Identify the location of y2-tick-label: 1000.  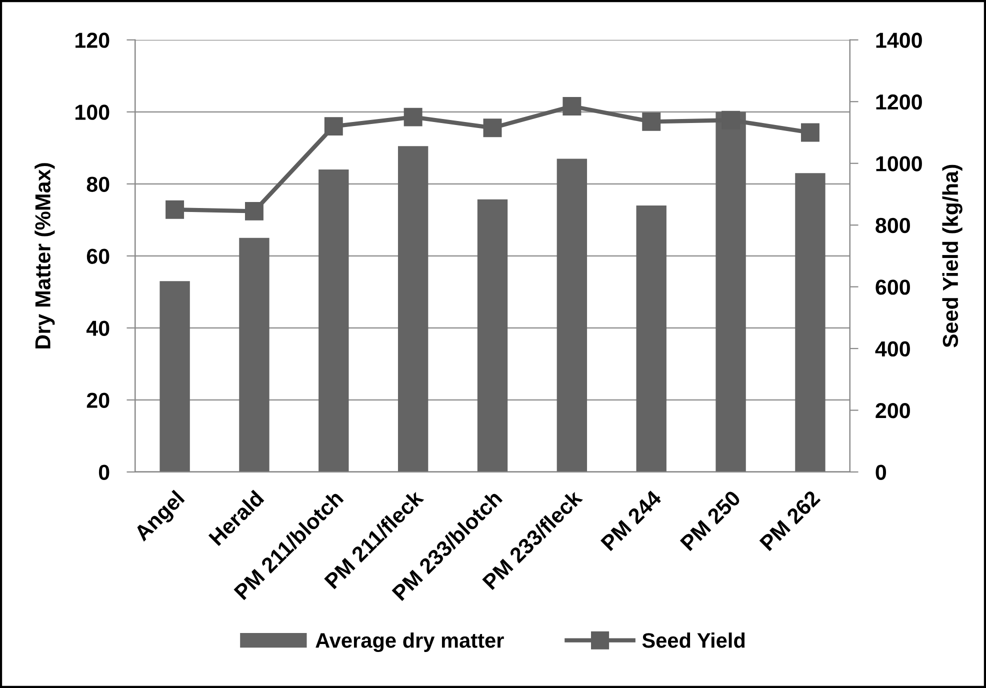
(899, 164).